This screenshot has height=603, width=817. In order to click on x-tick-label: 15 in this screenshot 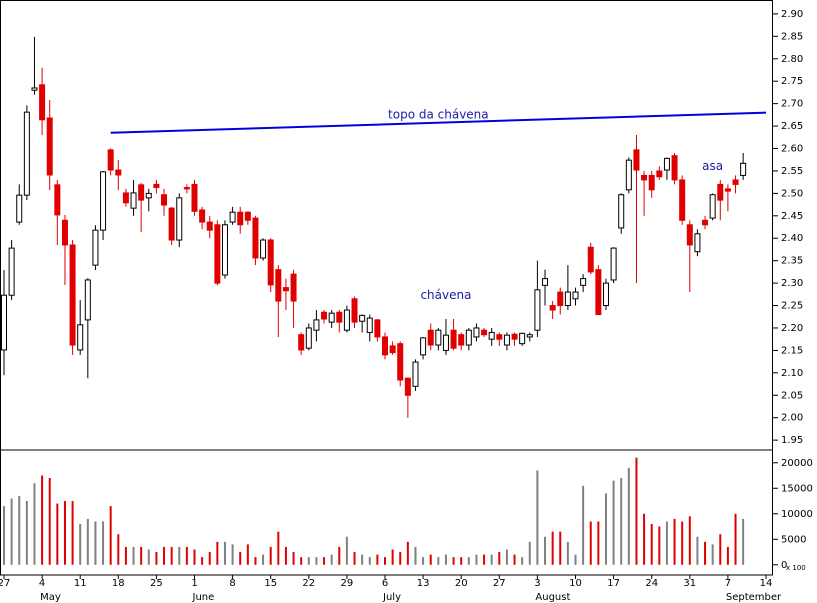, I will do `click(270, 583)`.